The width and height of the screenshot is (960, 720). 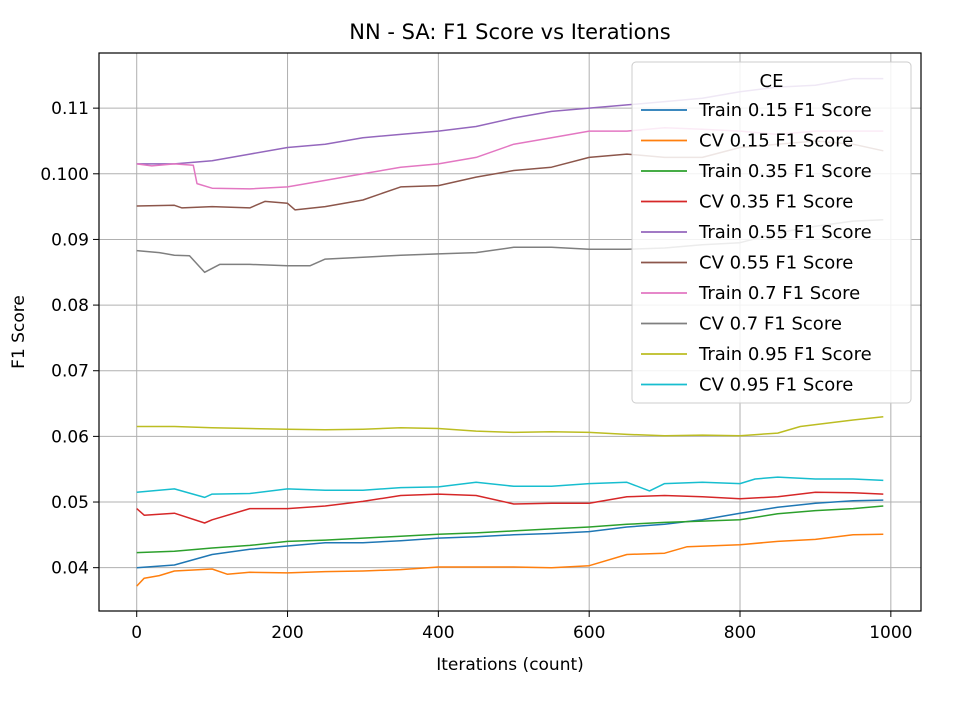 What do you see at coordinates (785, 232) in the screenshot?
I see `legend-entry-label: Train 0.55 F1 Score` at bounding box center [785, 232].